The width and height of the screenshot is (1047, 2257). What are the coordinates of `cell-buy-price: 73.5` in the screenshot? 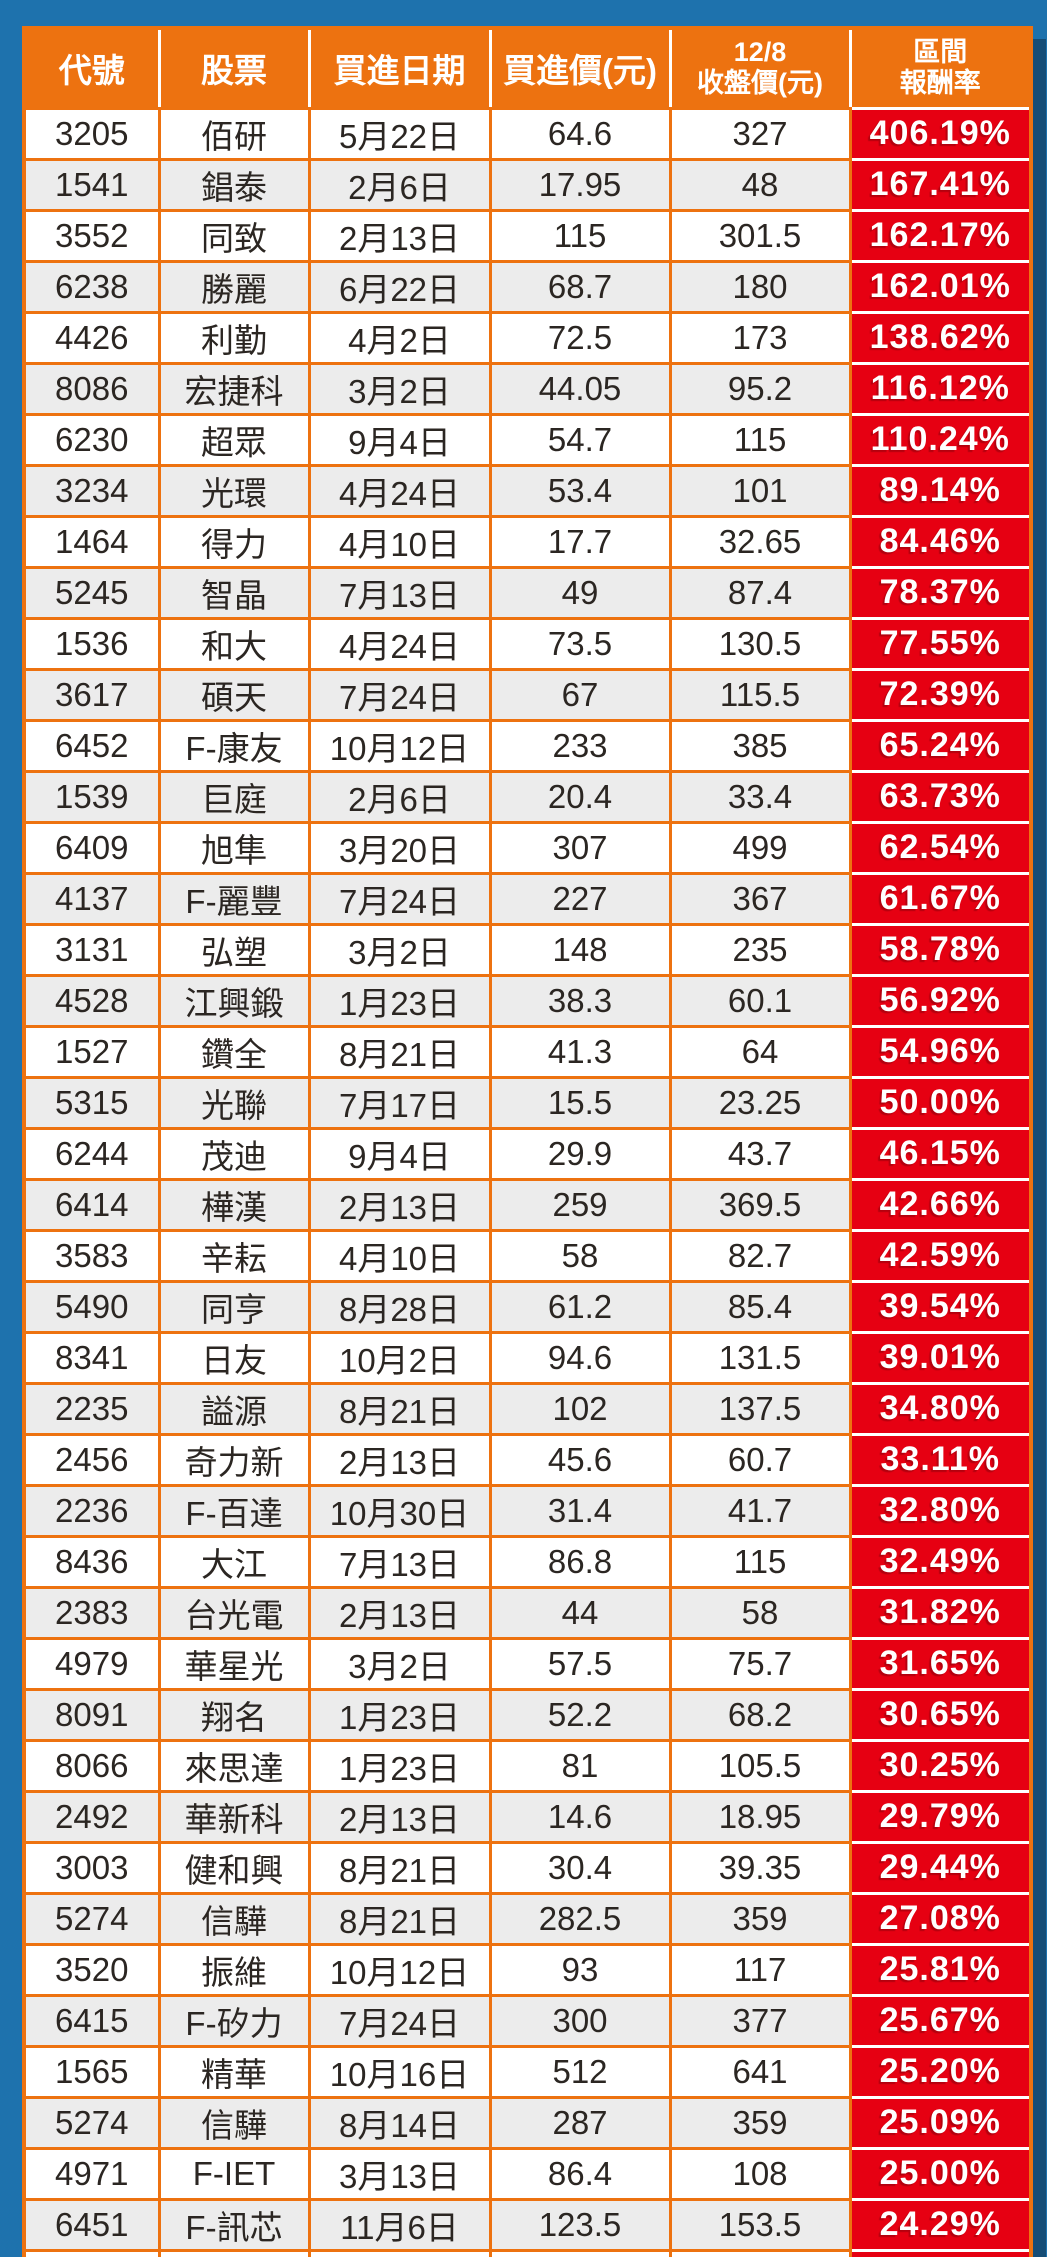 It's located at (580, 643).